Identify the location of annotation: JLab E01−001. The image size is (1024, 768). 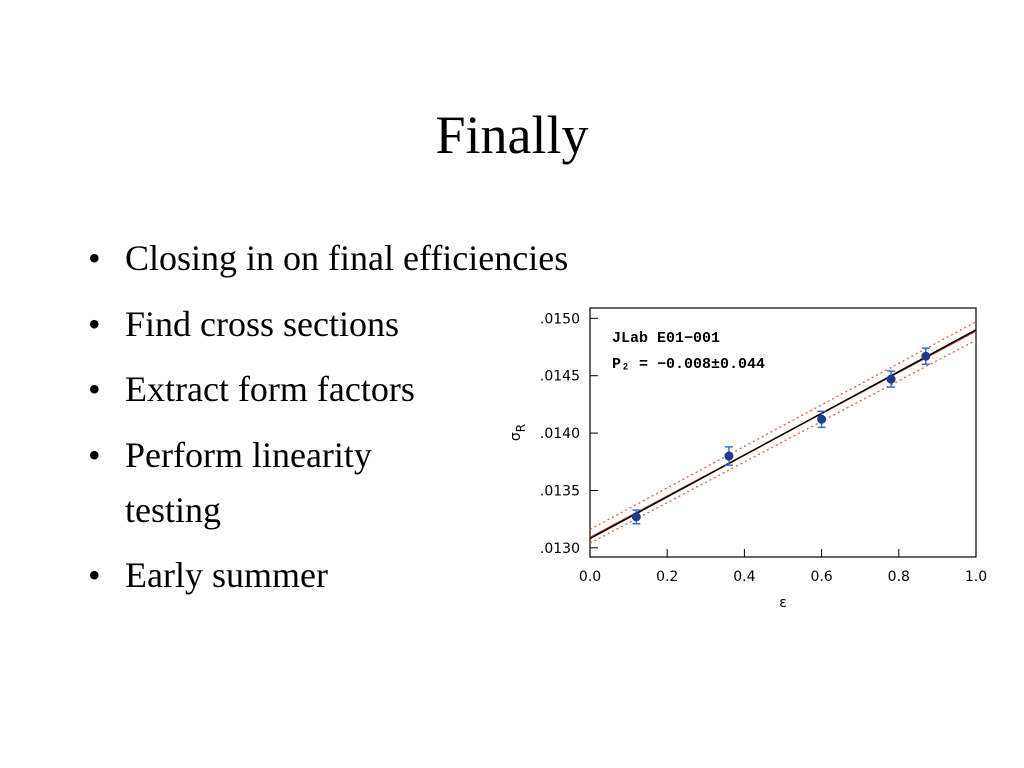
(666, 338).